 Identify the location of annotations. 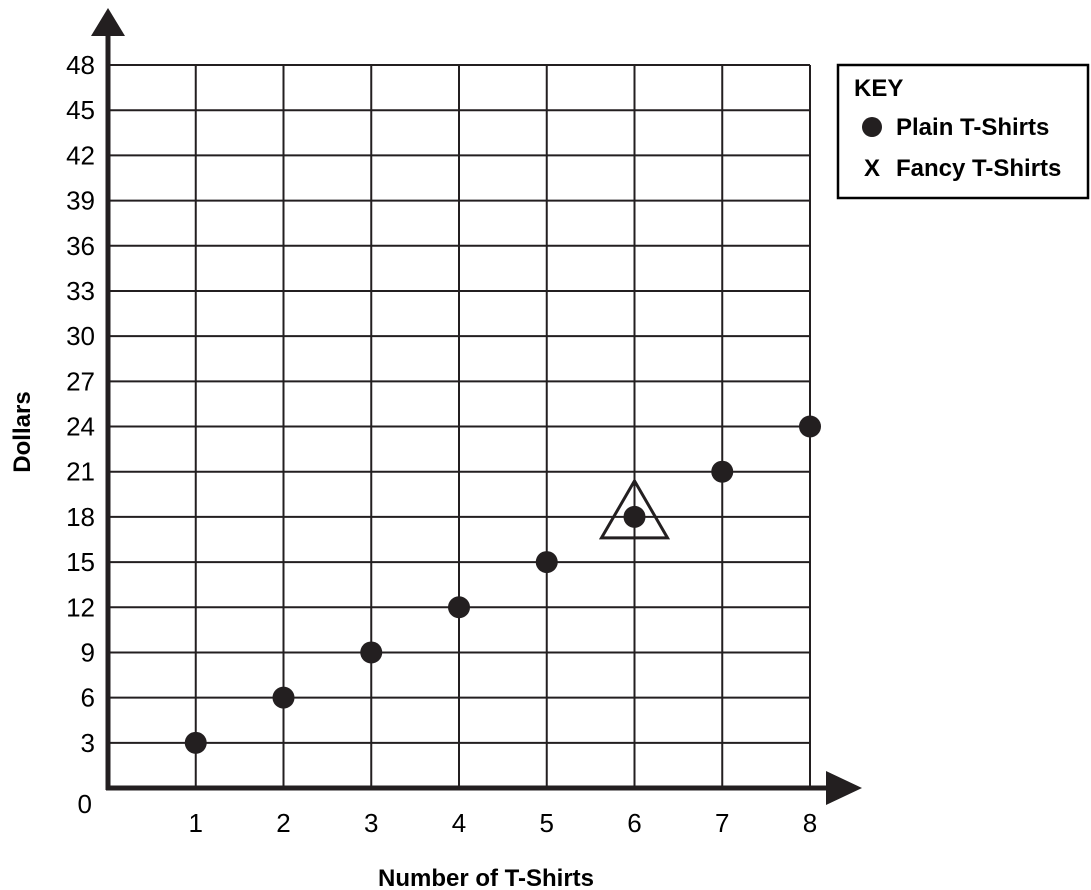
(634, 508).